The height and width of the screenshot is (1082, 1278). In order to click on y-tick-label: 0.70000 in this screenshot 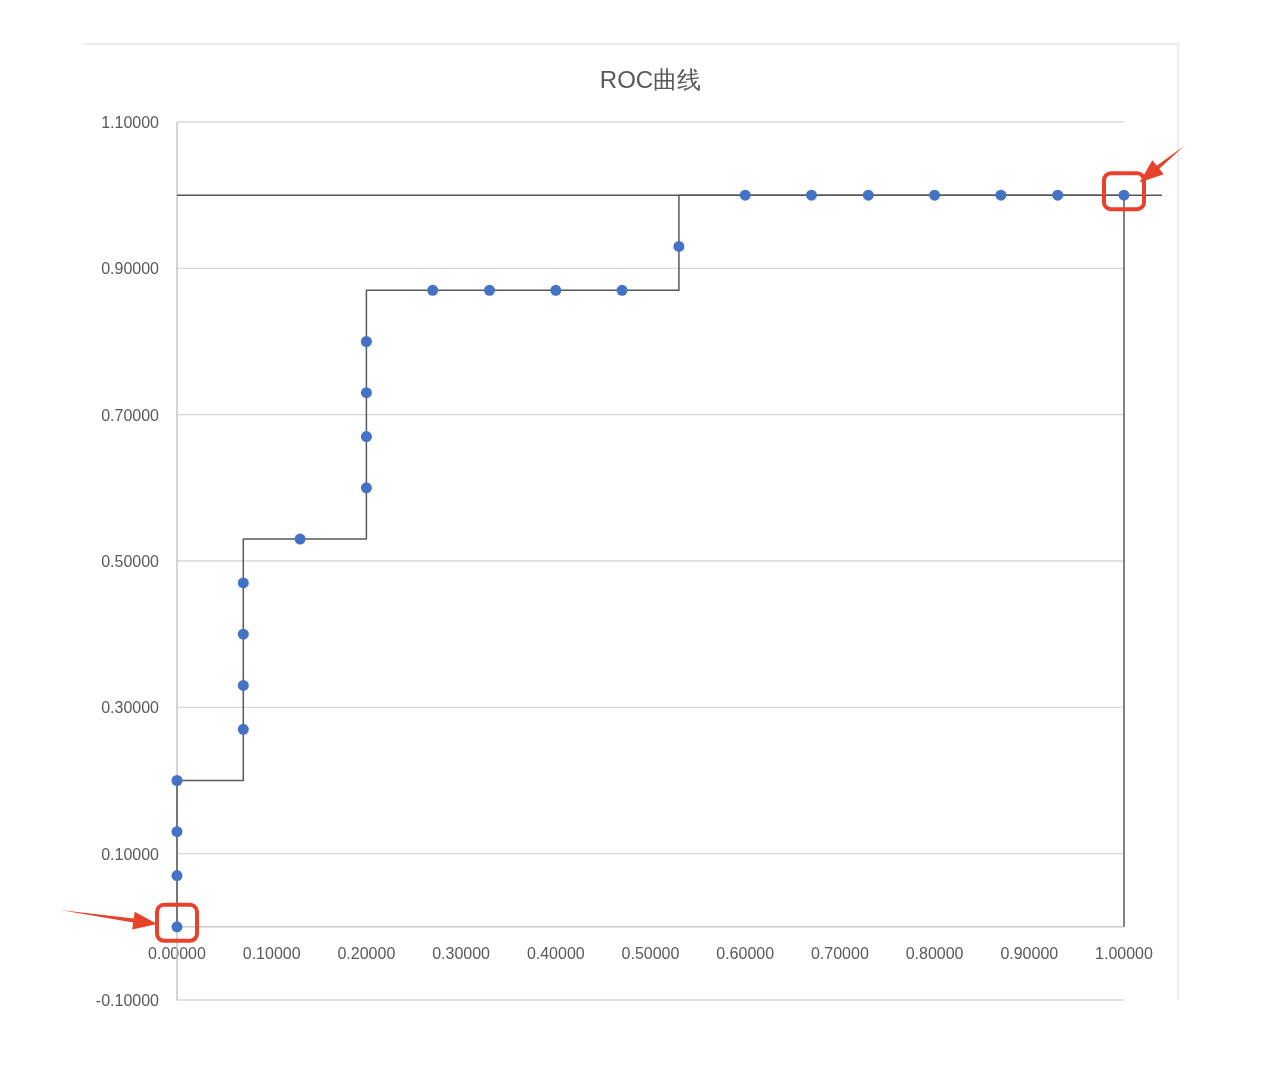, I will do `click(130, 415)`.